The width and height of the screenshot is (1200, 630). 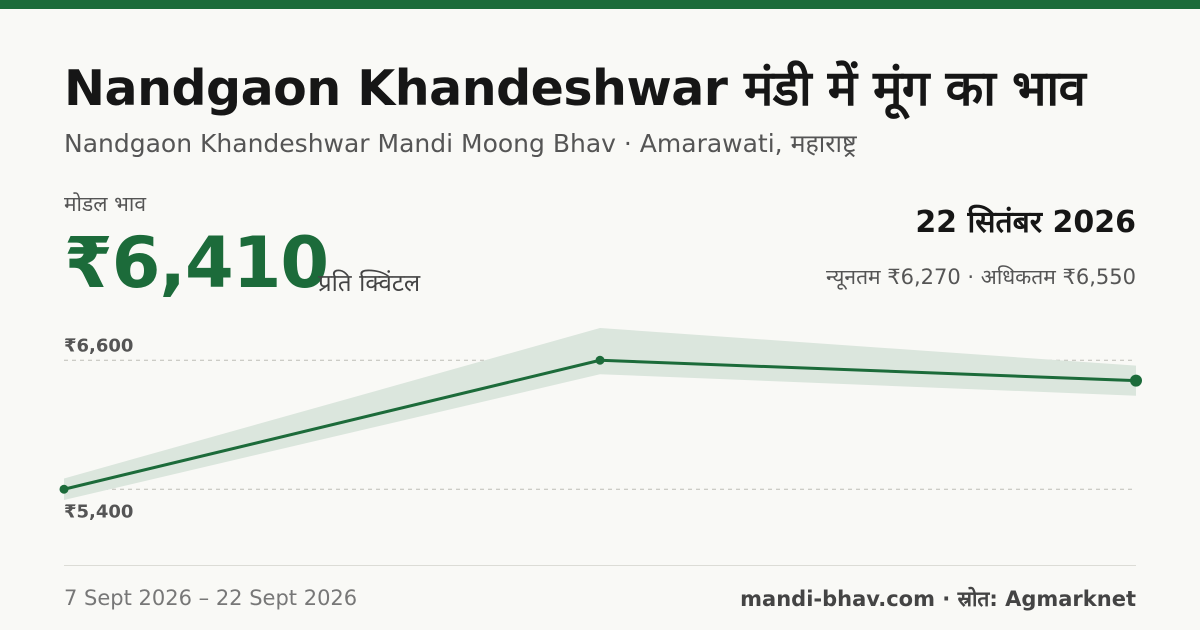 What do you see at coordinates (211, 598) in the screenshot?
I see `date-range: 7 Sept 2026 – 22 Sept 2026` at bounding box center [211, 598].